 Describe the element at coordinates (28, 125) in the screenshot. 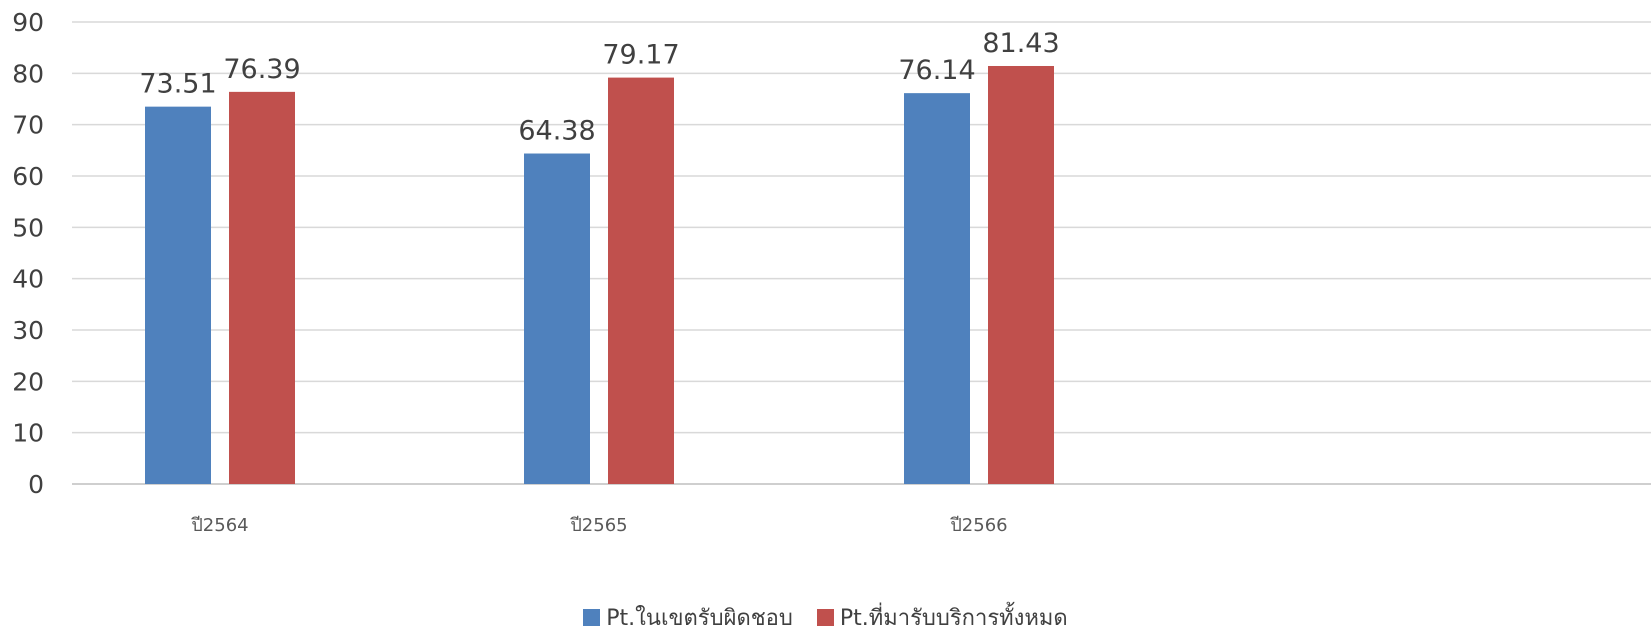

I see `y-tick-label: 70` at that location.